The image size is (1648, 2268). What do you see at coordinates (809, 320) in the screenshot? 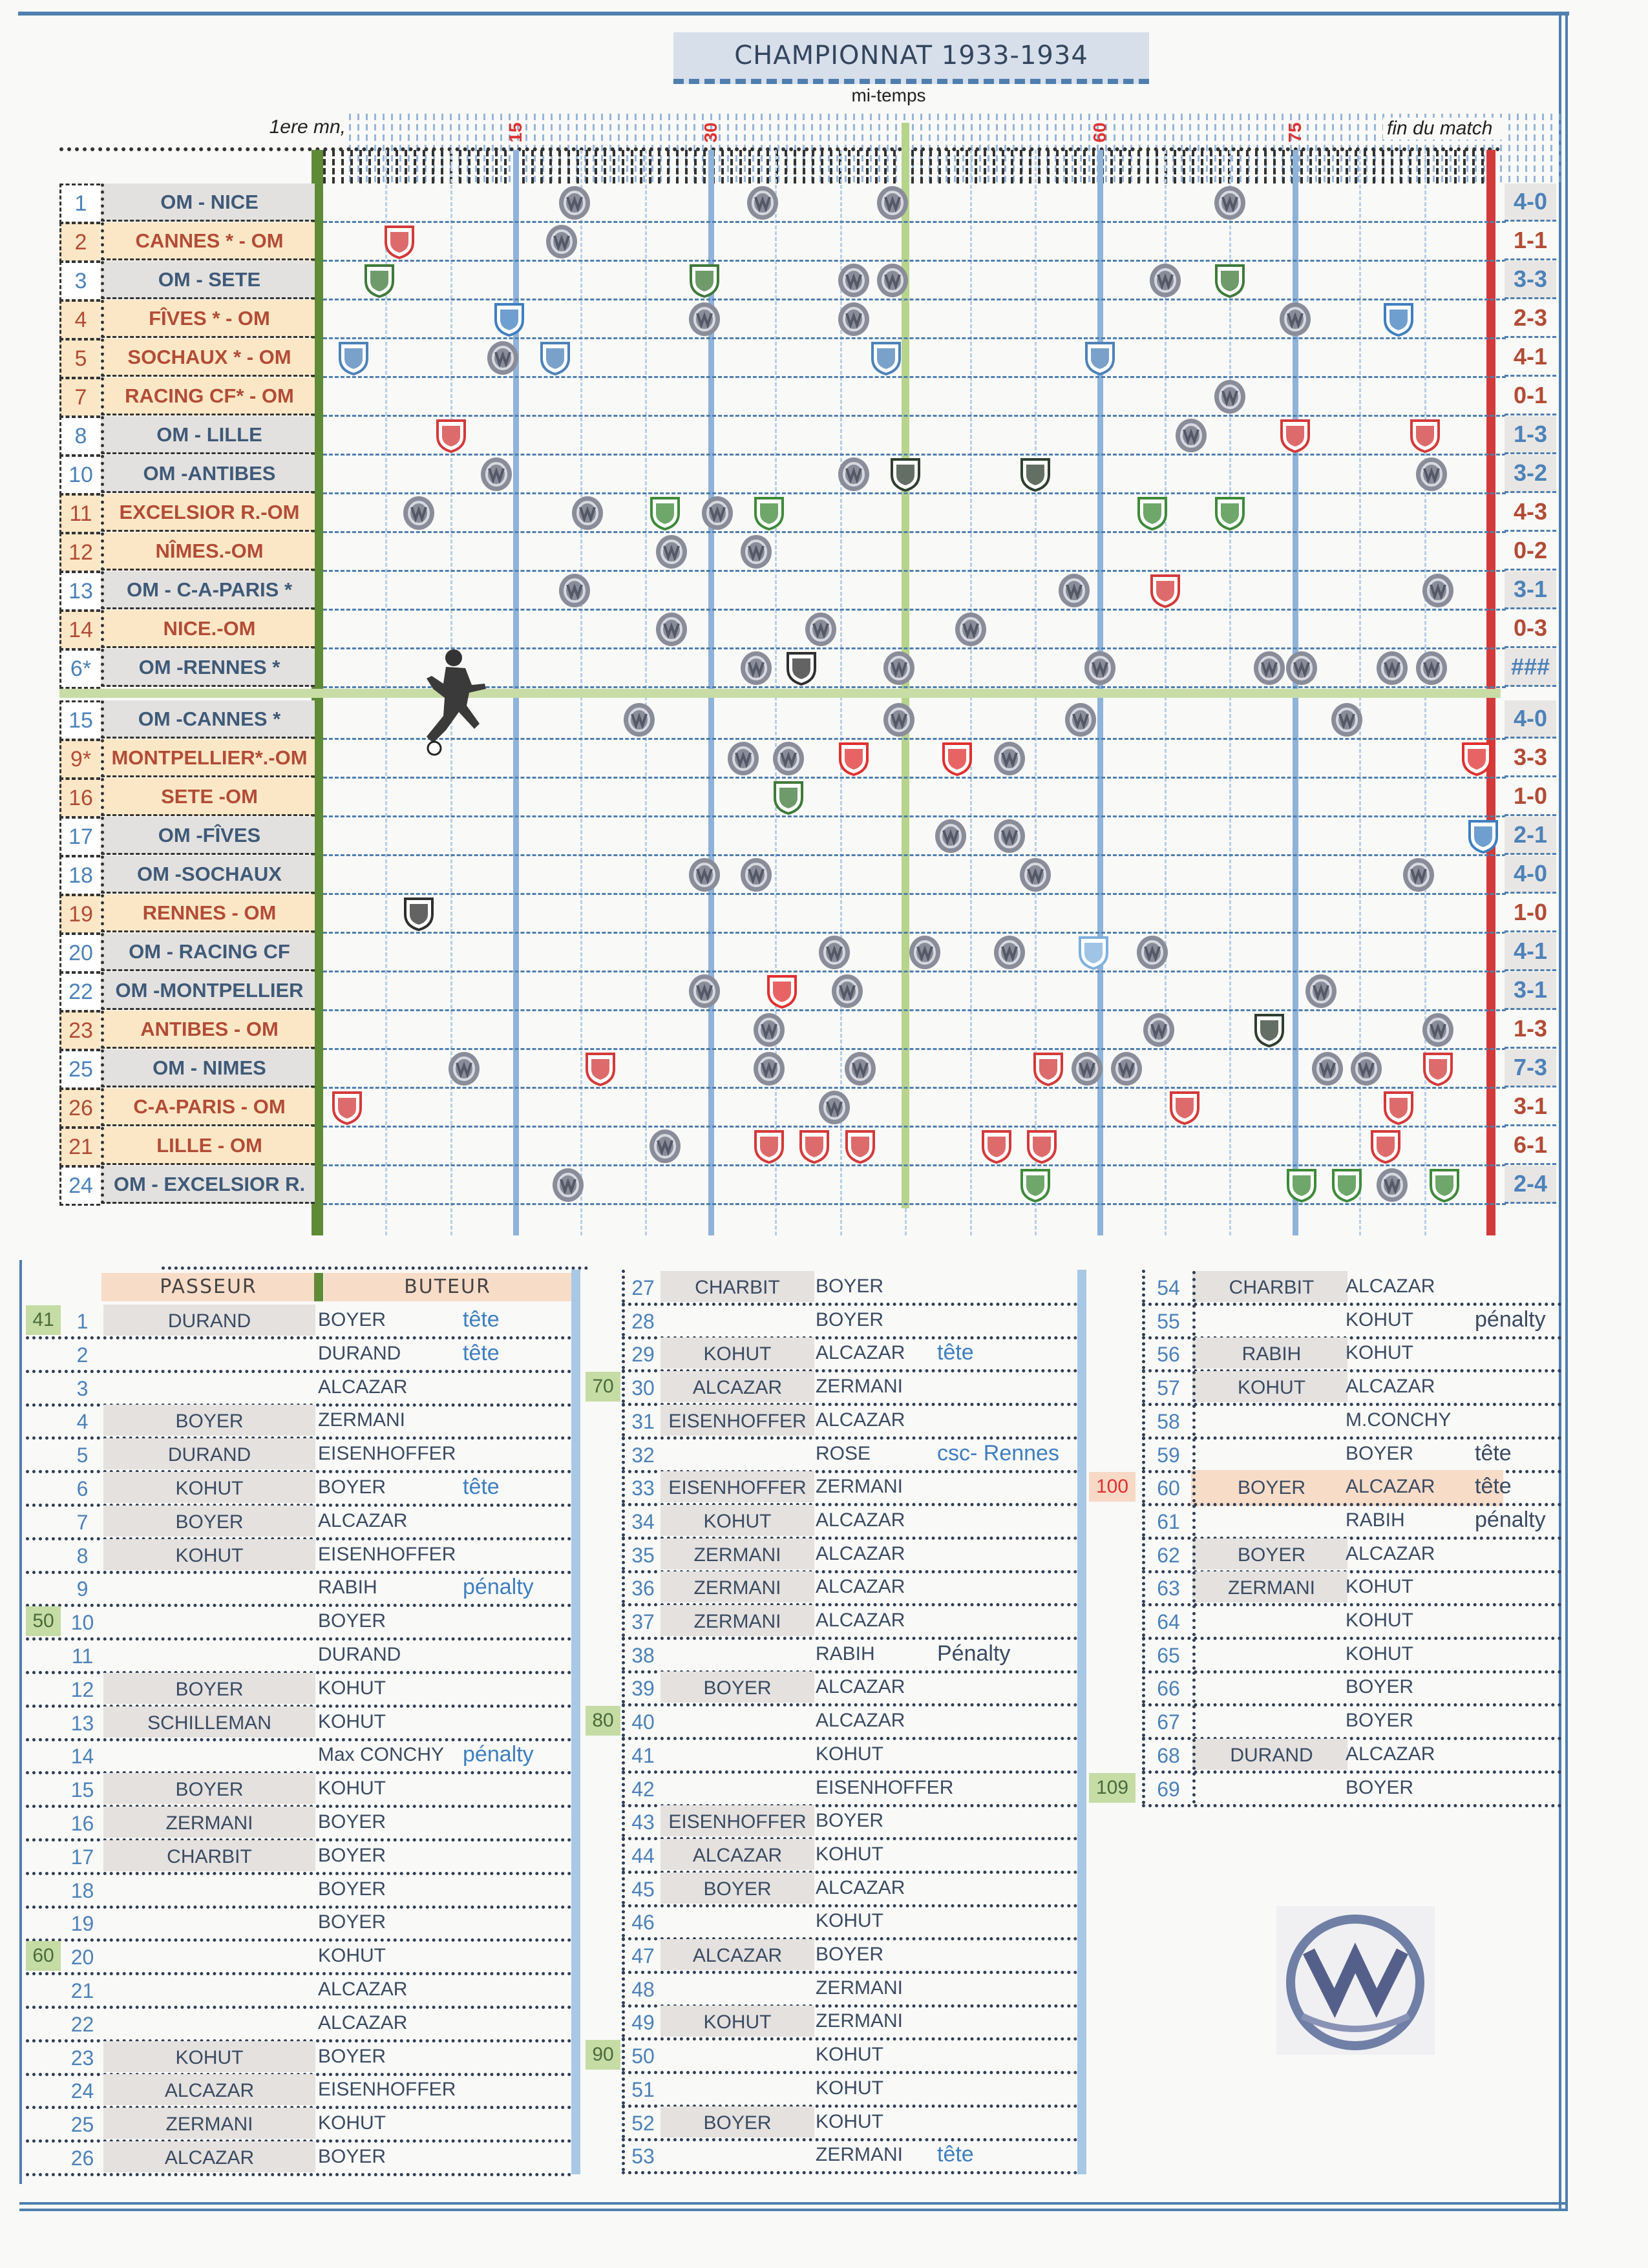
I see `match-row: 4 FÎVES * - OM 2-3` at bounding box center [809, 320].